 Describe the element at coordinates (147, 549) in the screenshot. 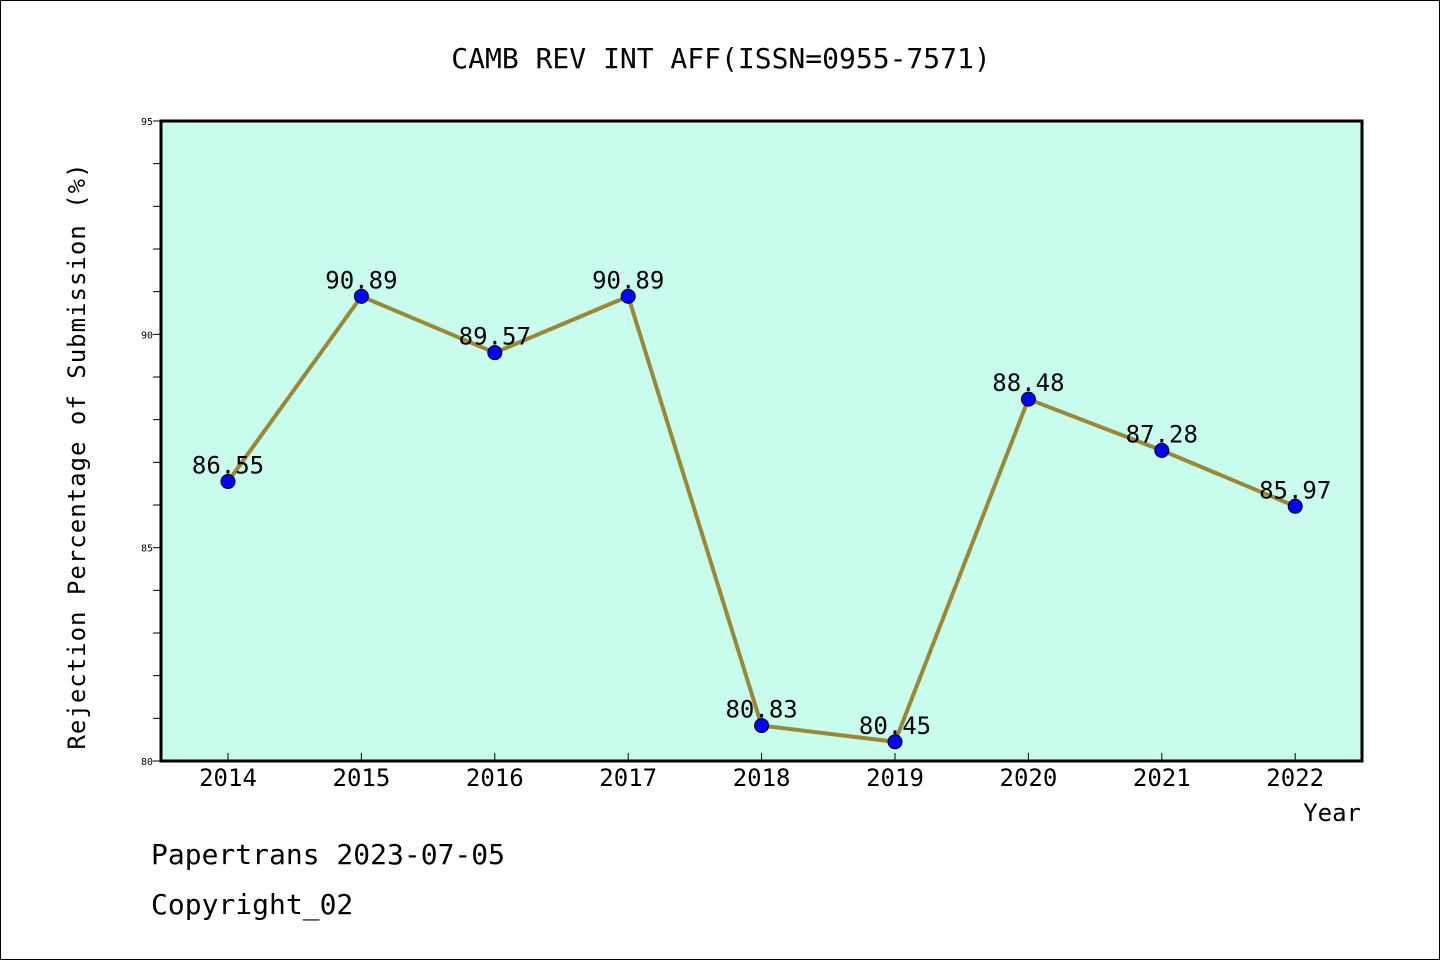

I see `y-tick-label: 85` at that location.